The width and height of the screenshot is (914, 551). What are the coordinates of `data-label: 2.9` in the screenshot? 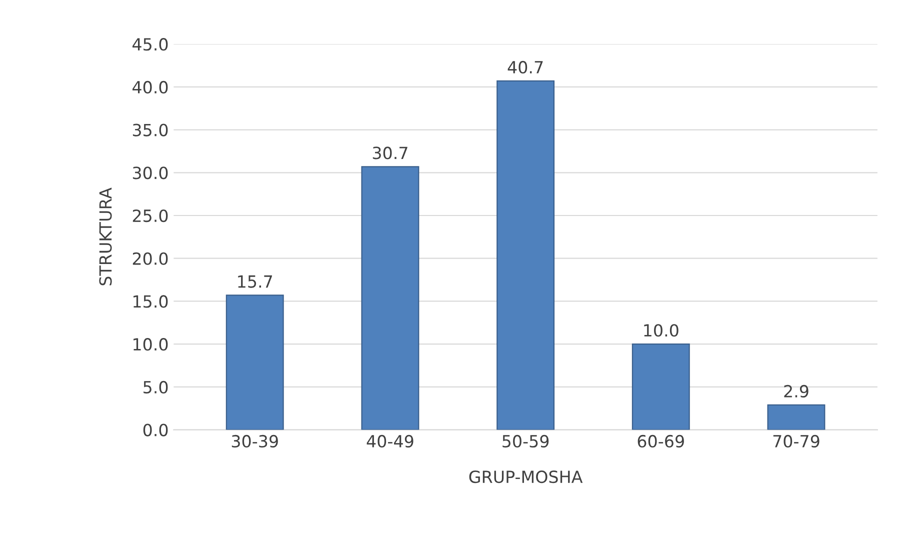 It's located at (796, 391).